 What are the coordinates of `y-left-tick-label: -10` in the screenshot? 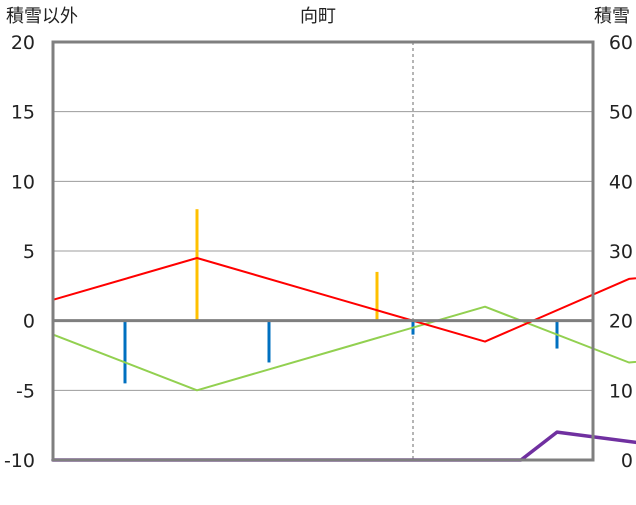 It's located at (19, 461).